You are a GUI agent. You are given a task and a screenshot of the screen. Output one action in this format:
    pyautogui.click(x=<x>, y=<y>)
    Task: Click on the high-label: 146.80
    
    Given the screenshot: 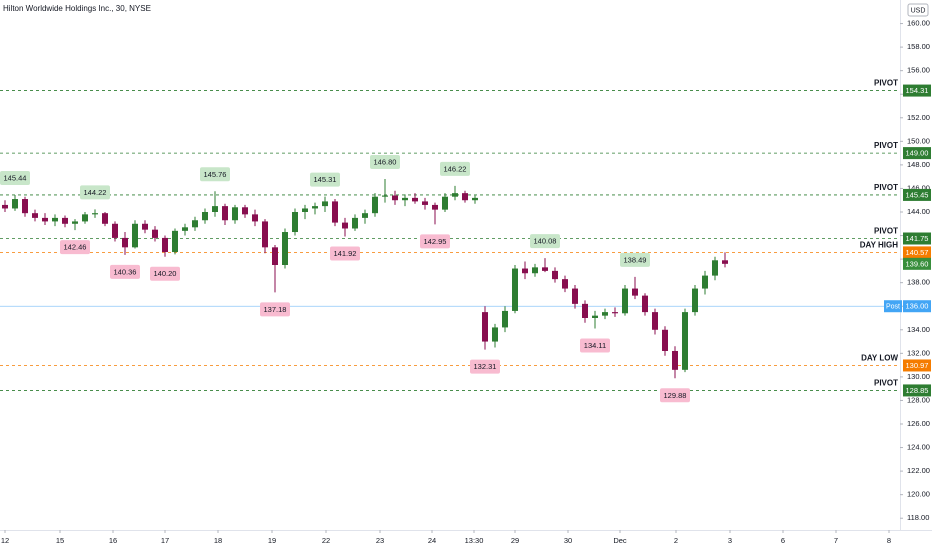 What is the action you would take?
    pyautogui.click(x=385, y=162)
    